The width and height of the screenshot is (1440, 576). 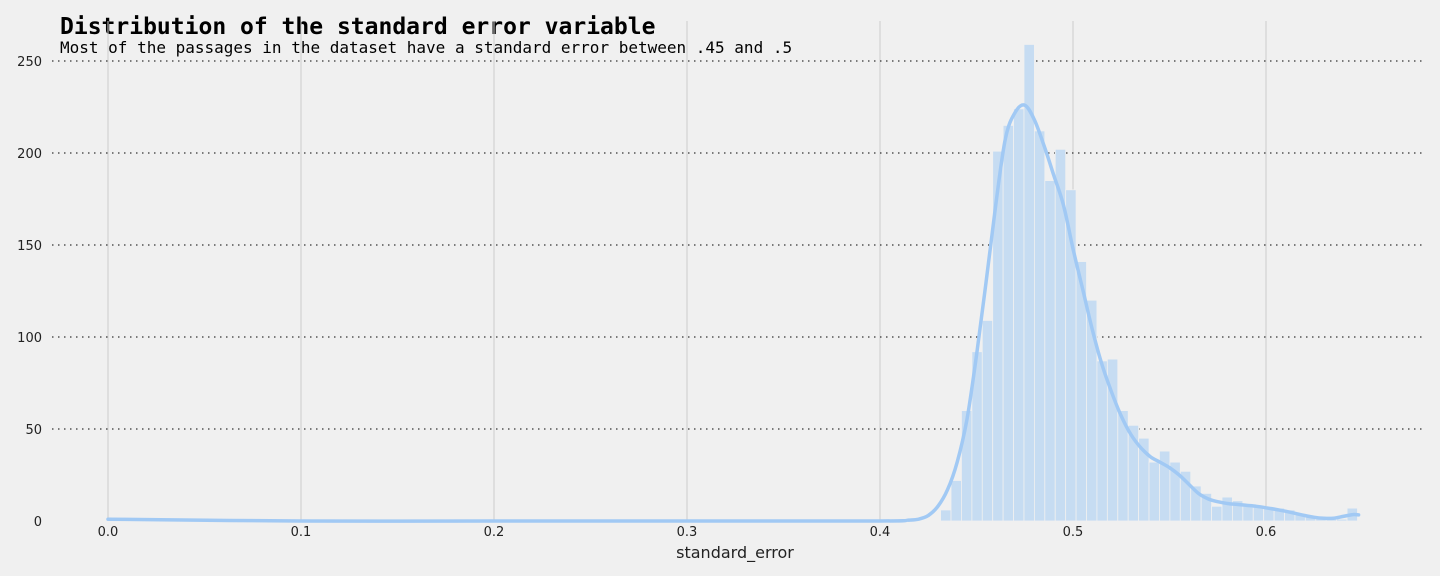 I want to click on y-tick-label: 250, so click(x=29, y=62).